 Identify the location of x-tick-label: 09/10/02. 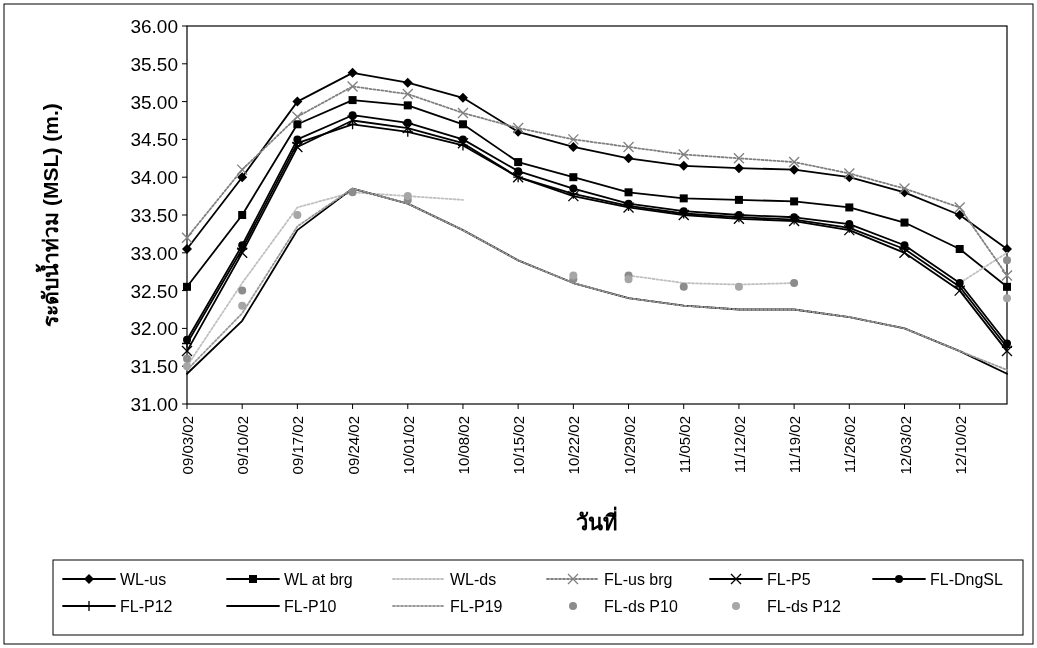
(243, 445).